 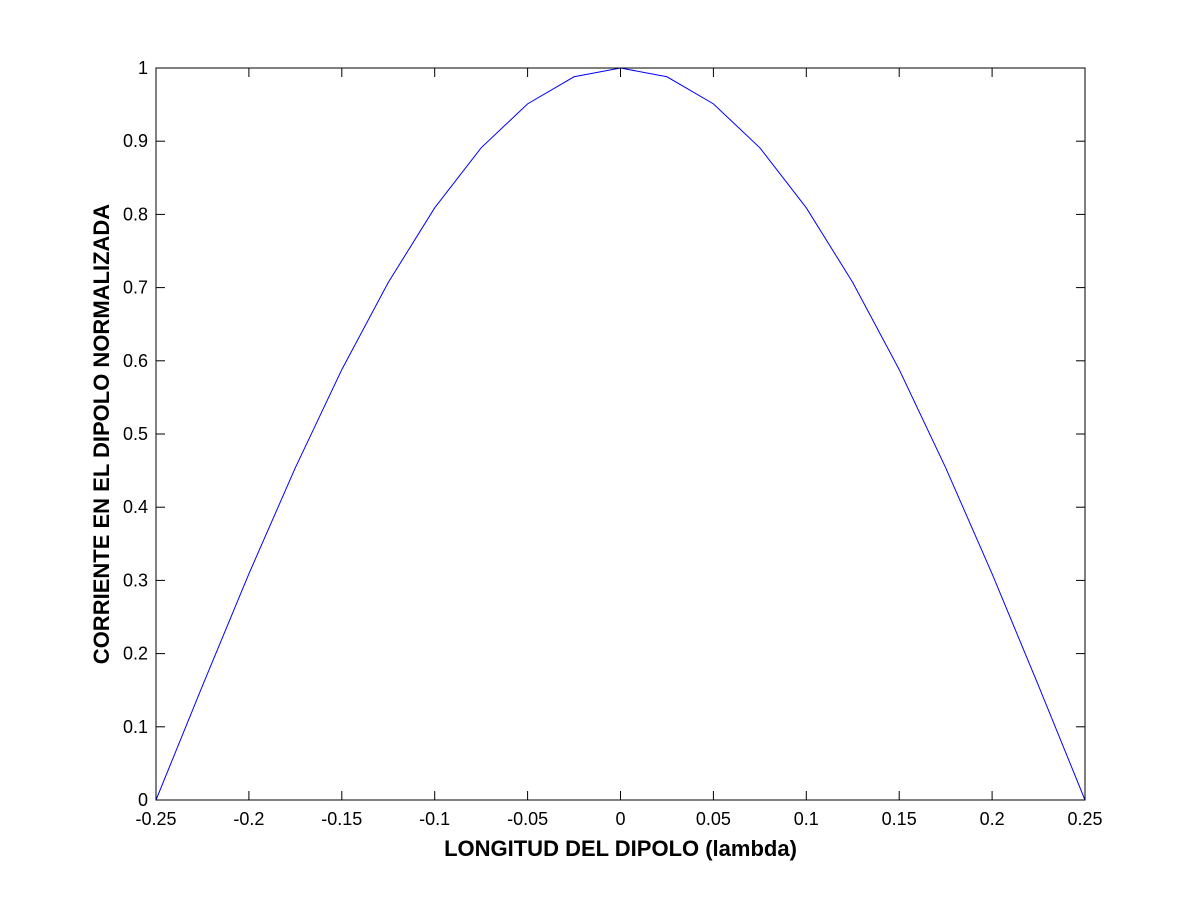 What do you see at coordinates (143, 68) in the screenshot?
I see `y-tick-label: 1` at bounding box center [143, 68].